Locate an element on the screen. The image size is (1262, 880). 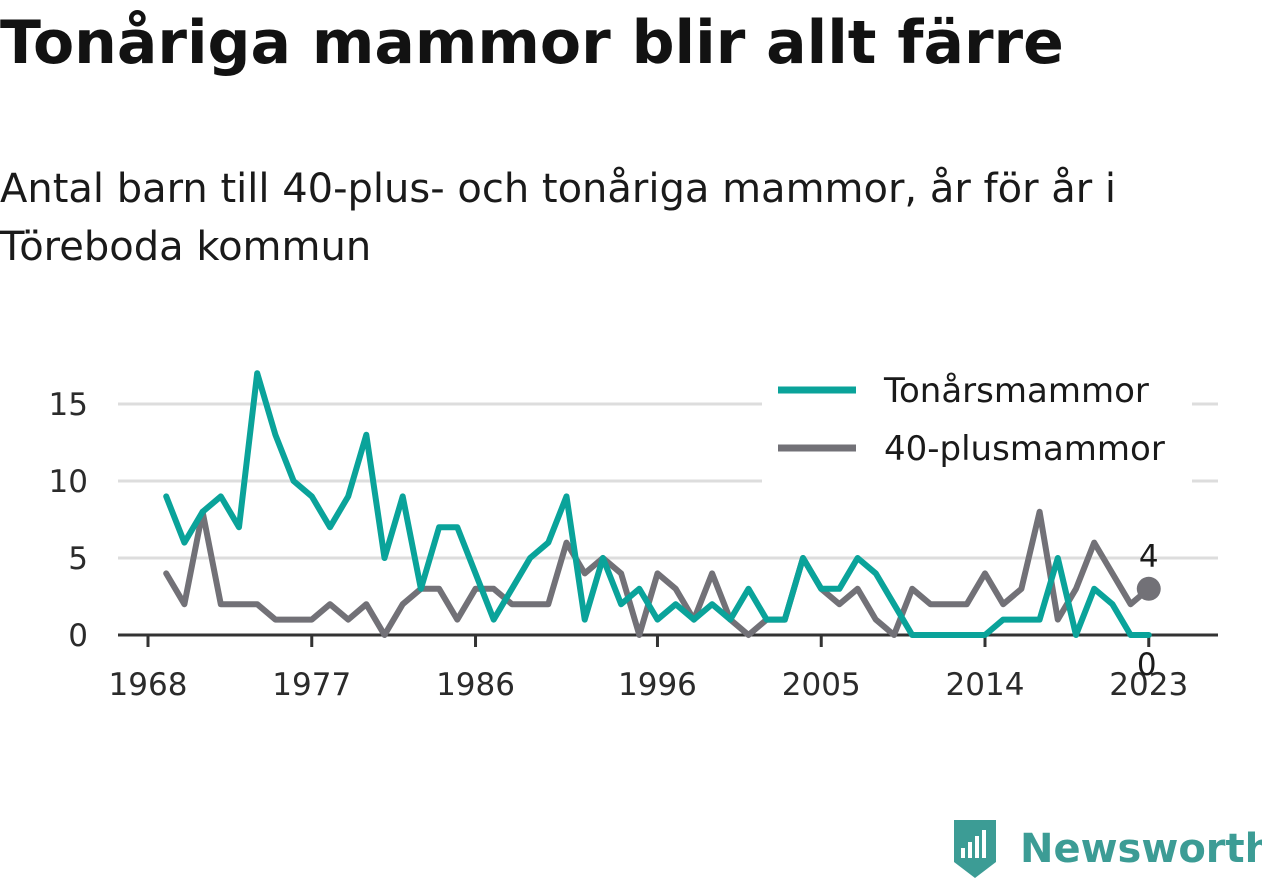
end-labels: 40 is located at coordinates (1148, 611).